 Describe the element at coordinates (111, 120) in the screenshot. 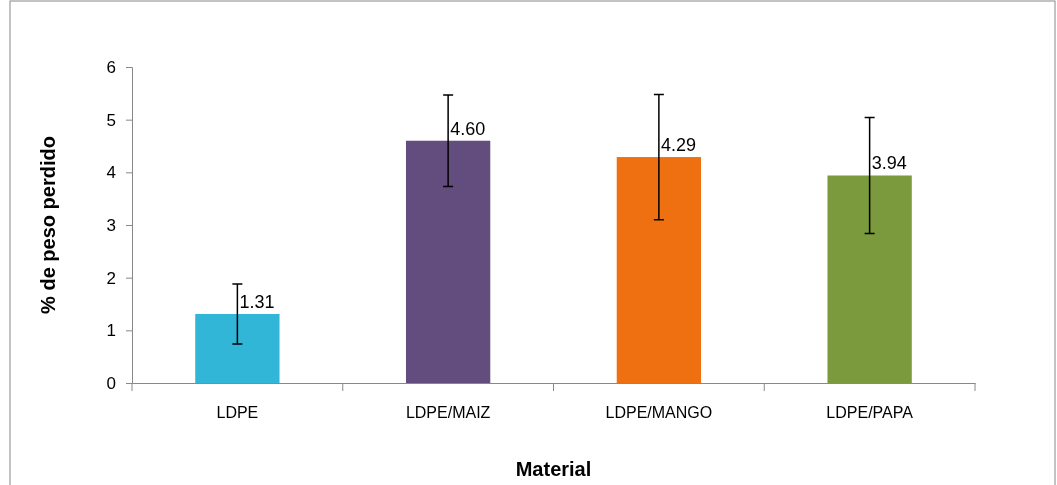

I see `y-tick-label: 5` at that location.